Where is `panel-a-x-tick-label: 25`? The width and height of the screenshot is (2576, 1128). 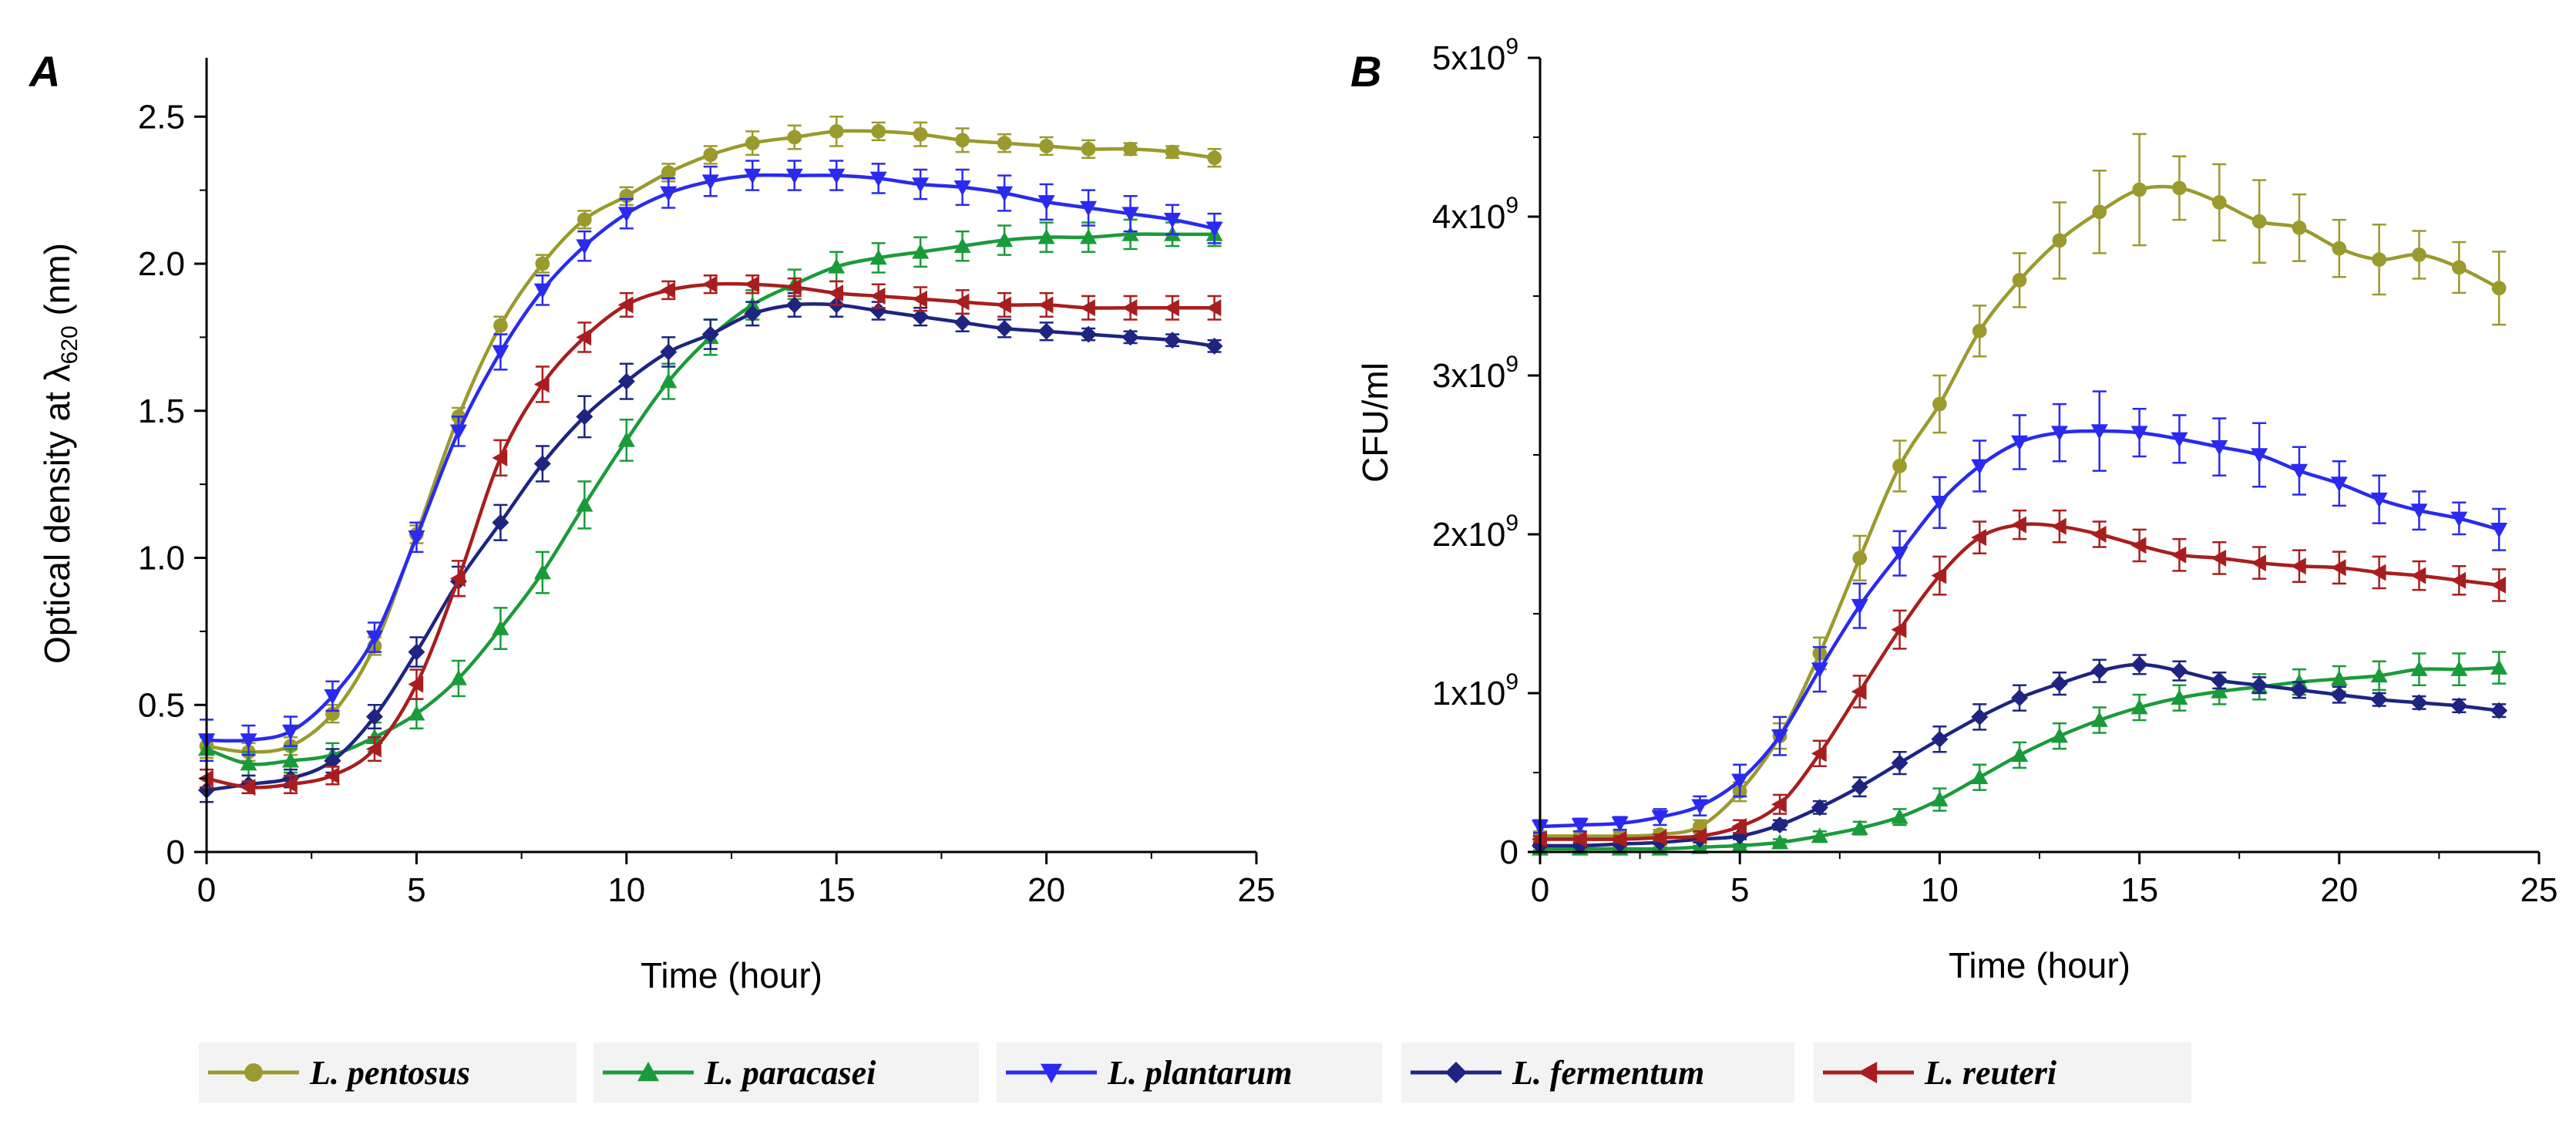
panel-a-x-tick-label: 25 is located at coordinates (1257, 890).